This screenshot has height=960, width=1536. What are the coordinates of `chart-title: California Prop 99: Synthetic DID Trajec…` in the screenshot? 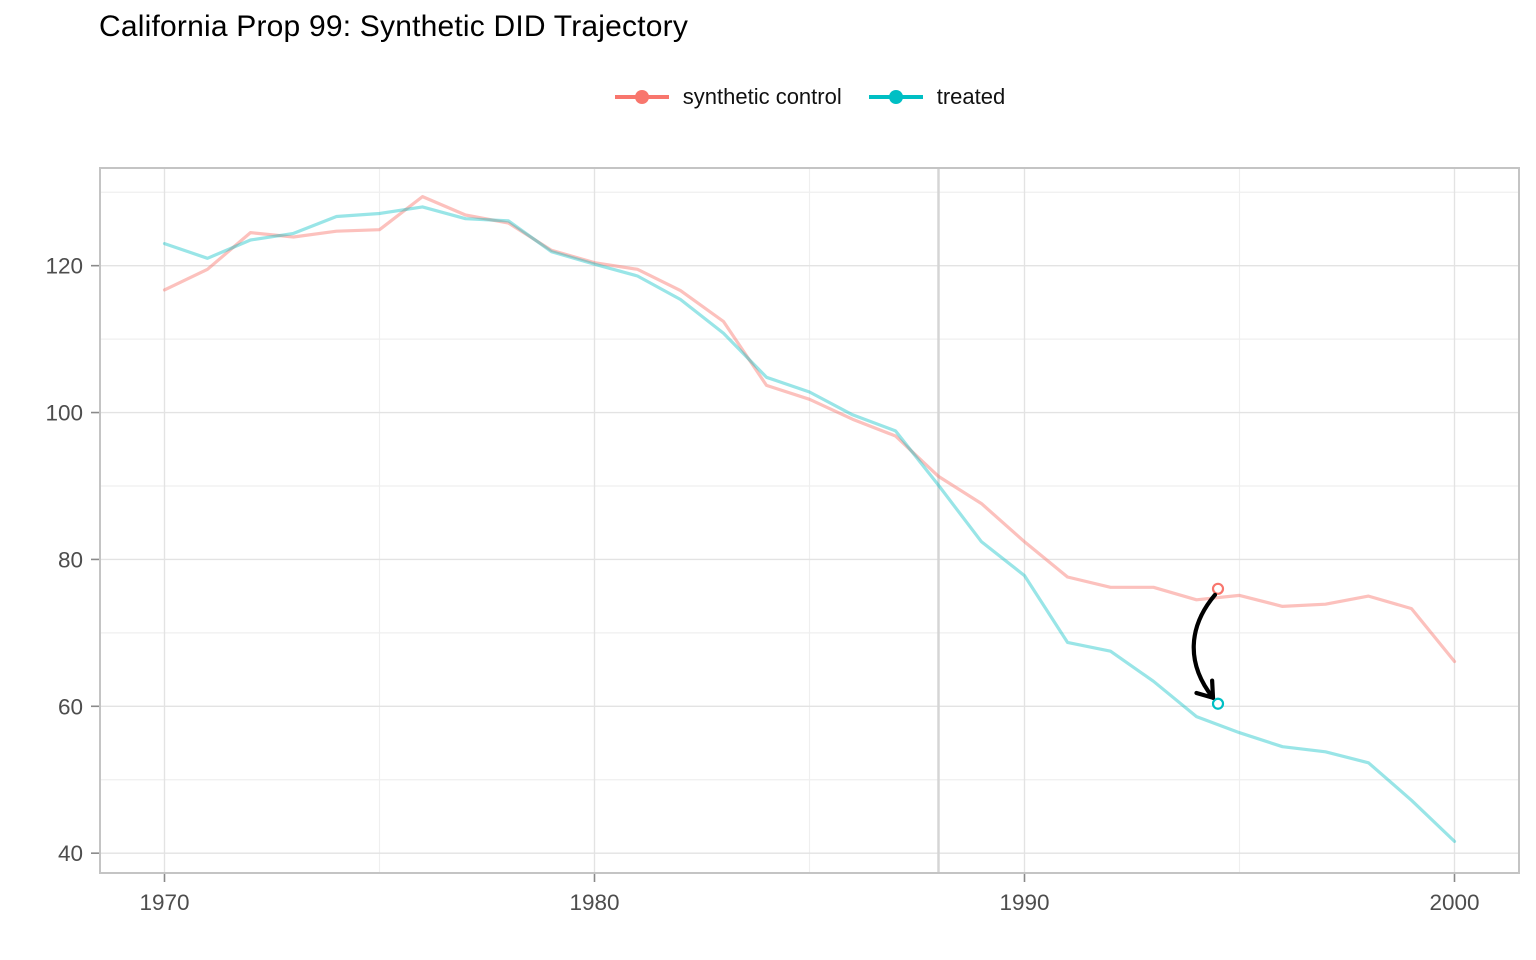 It's located at (394, 26).